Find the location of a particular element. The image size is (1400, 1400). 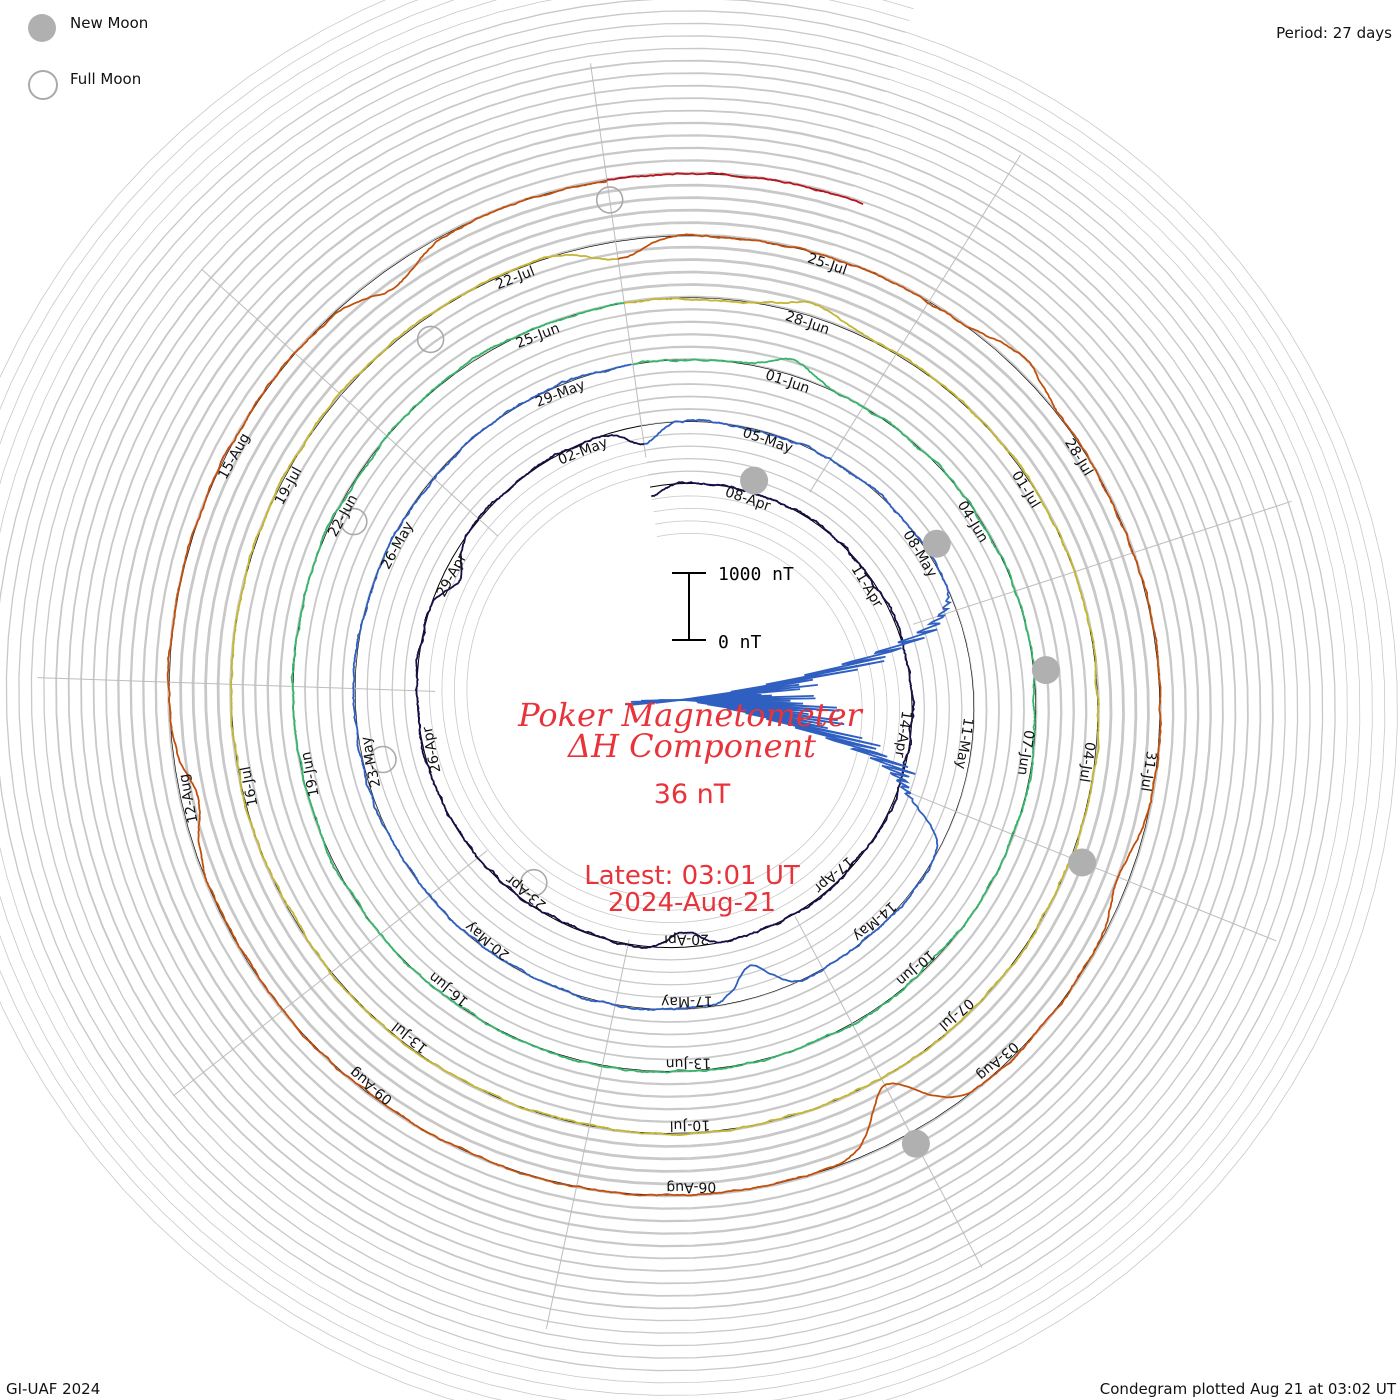

date-label: 04-Jul is located at coordinates (1087, 762).